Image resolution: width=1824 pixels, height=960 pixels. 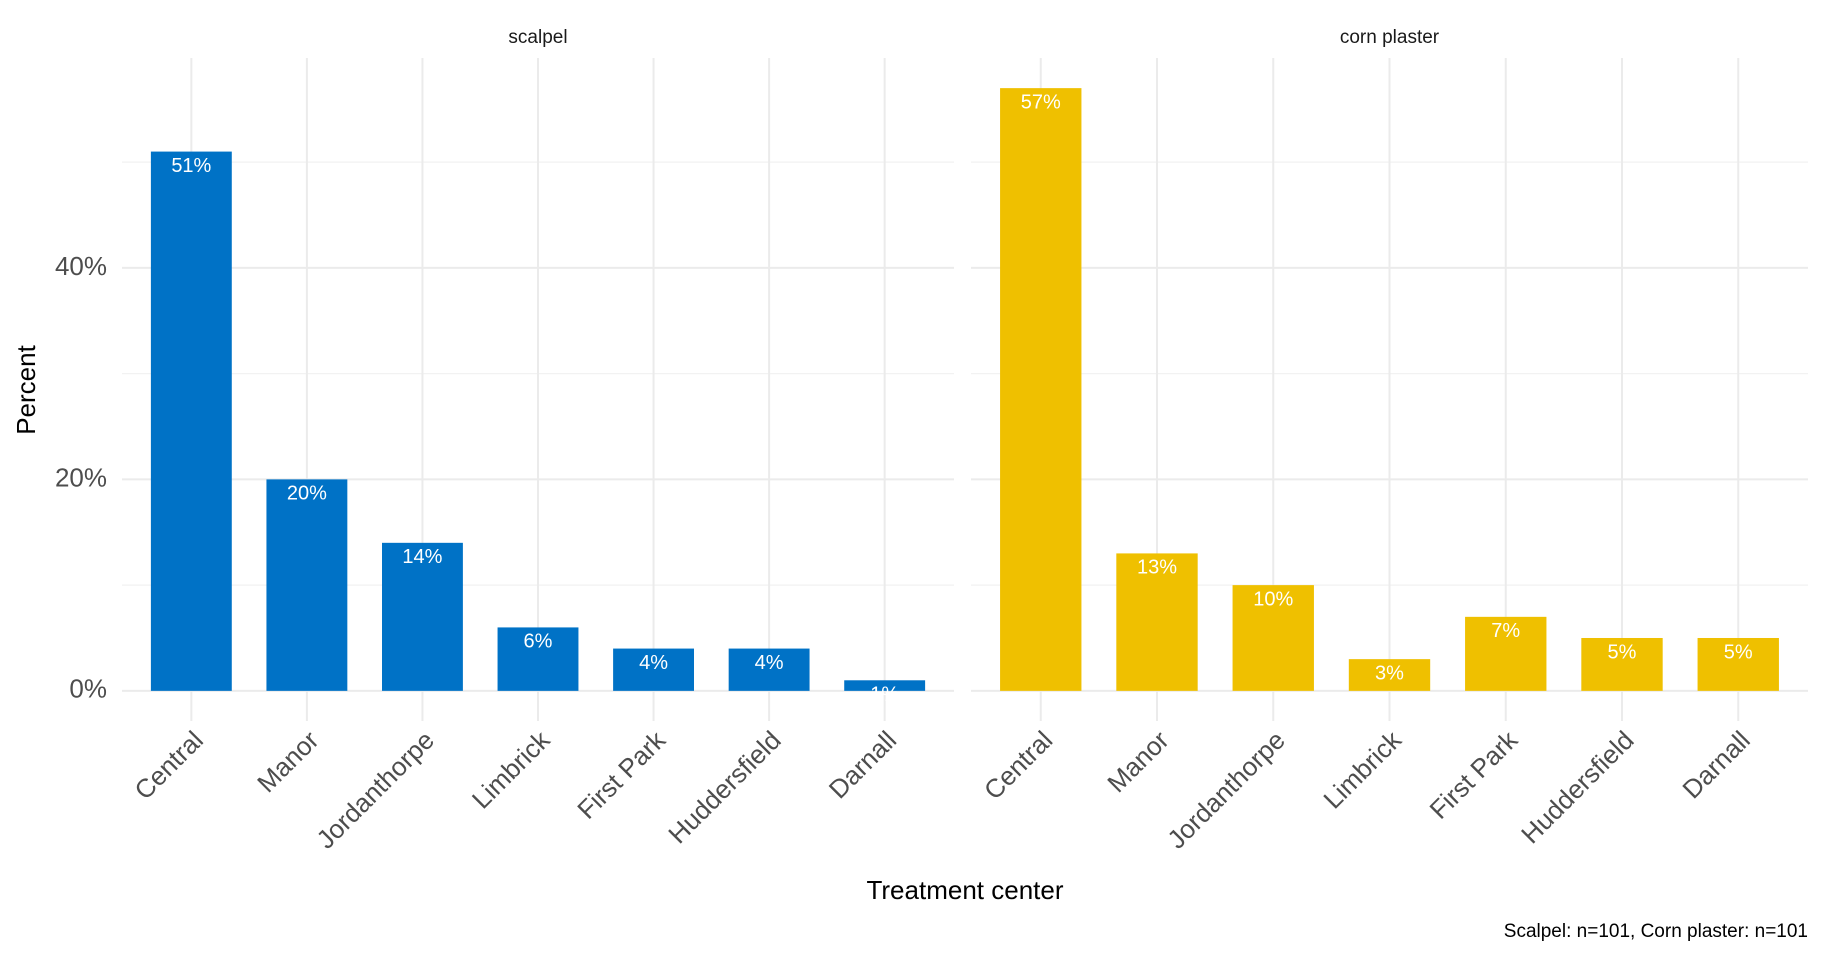 What do you see at coordinates (81, 477) in the screenshot?
I see `y-tick-label: 20%` at bounding box center [81, 477].